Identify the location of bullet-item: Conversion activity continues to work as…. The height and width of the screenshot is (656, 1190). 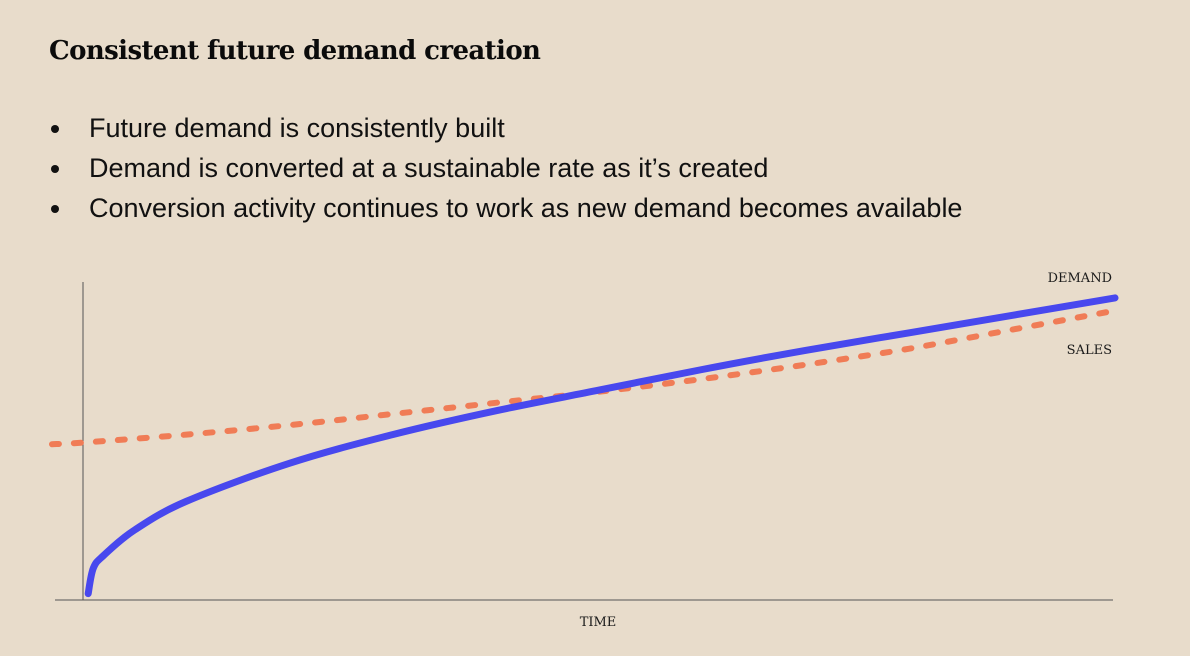
(505, 208).